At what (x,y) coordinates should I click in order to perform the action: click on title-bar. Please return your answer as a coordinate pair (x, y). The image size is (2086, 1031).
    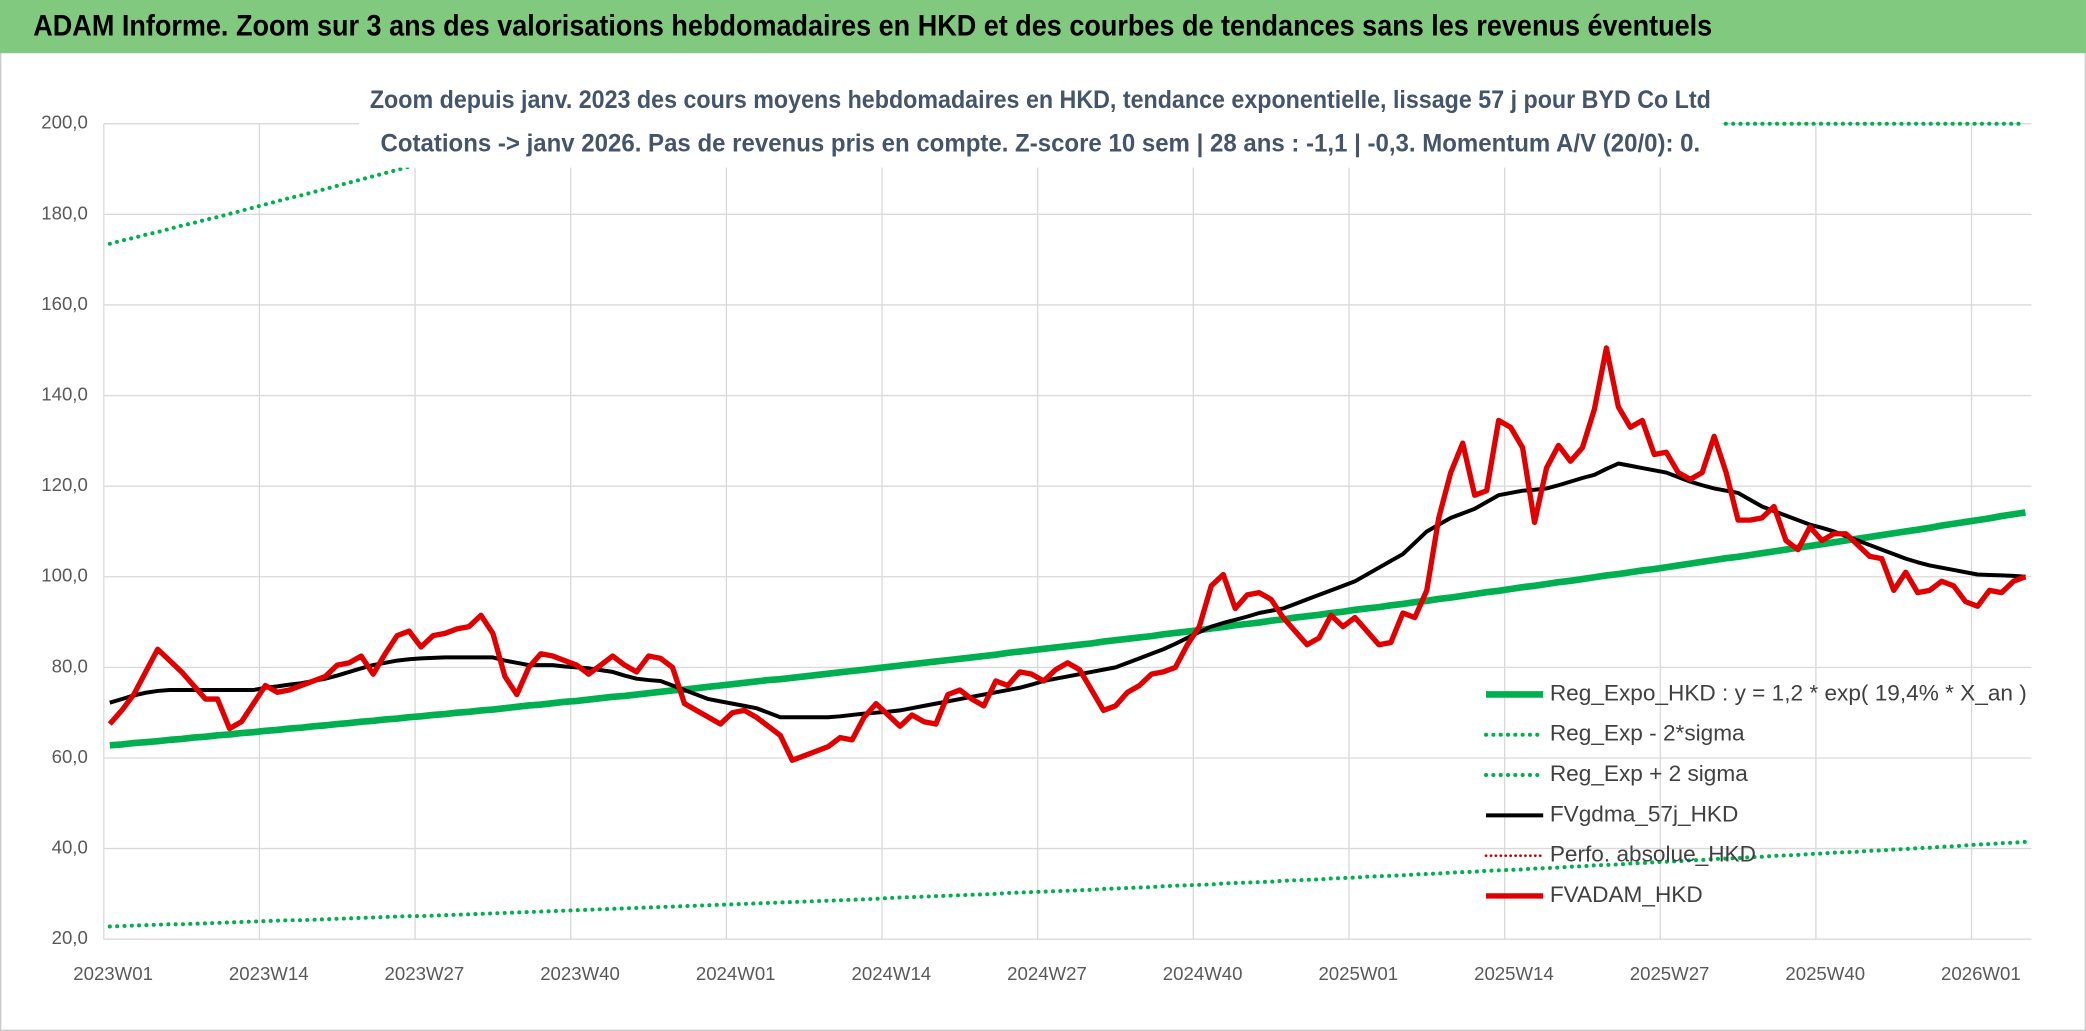
    Looking at the image, I should click on (1043, 27).